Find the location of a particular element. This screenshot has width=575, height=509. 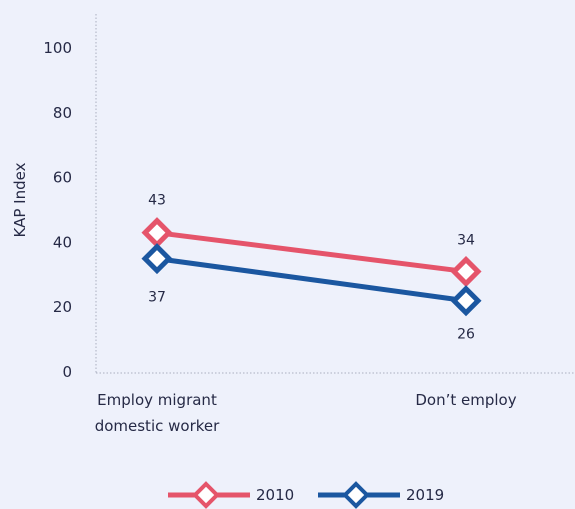

y-tick-label: 60 is located at coordinates (62, 178).